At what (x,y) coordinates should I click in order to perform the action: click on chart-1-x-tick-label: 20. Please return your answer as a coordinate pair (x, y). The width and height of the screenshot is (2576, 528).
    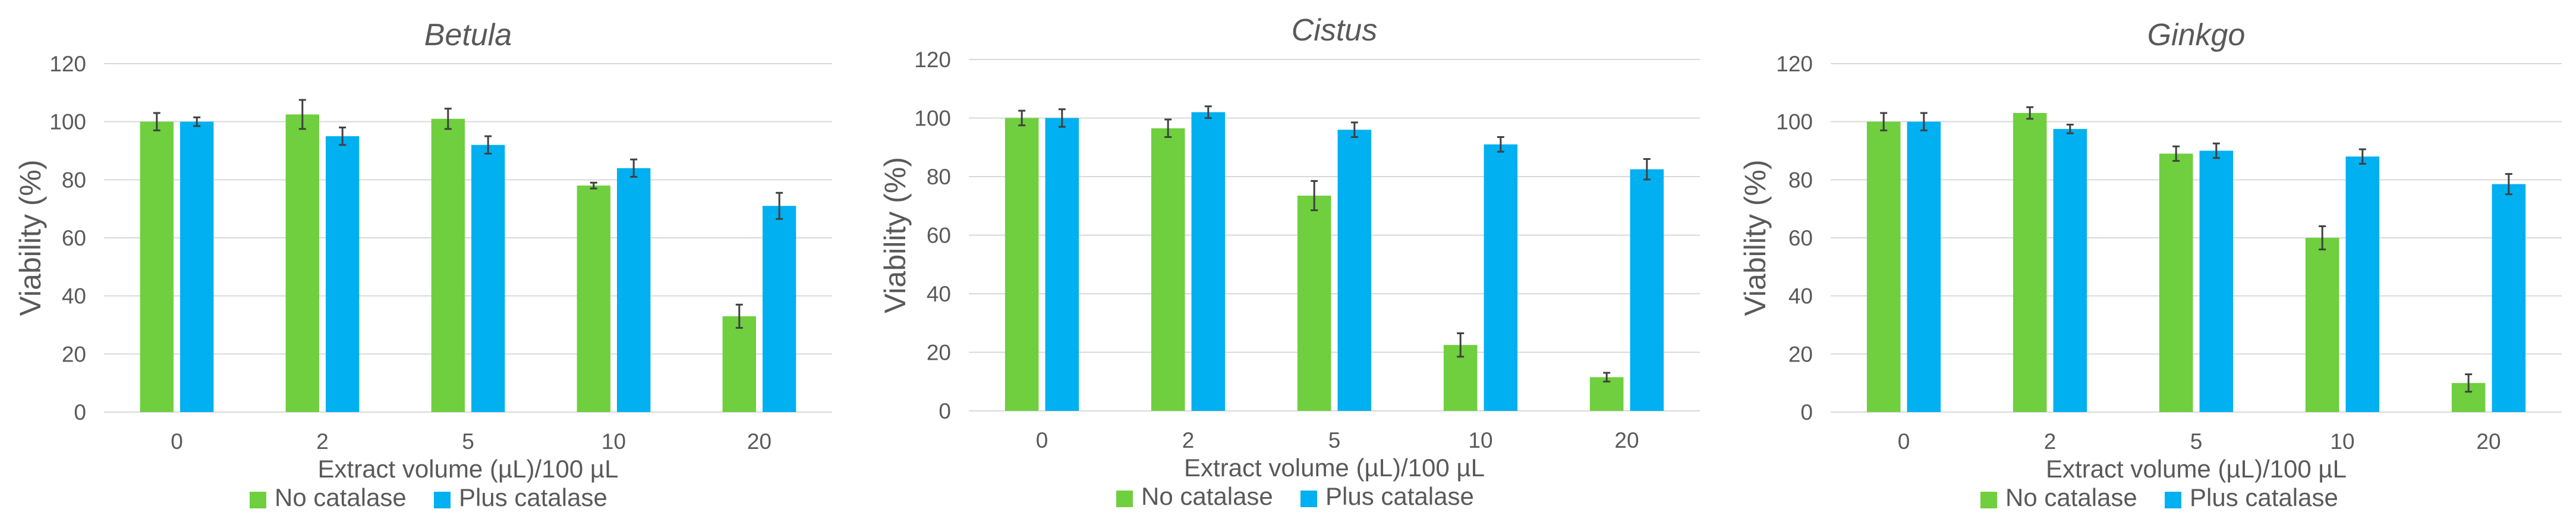
    Looking at the image, I should click on (759, 441).